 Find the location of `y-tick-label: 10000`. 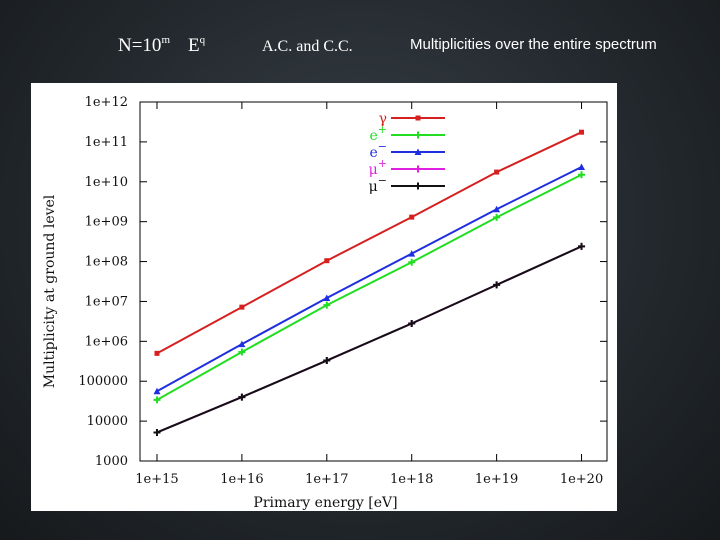

y-tick-label: 10000 is located at coordinates (107, 421).